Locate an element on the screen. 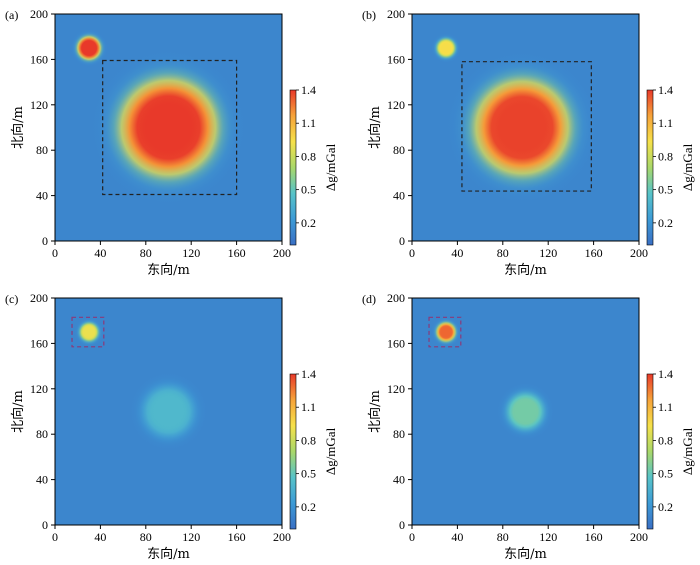  panel-label: (b) is located at coordinates (369, 15).